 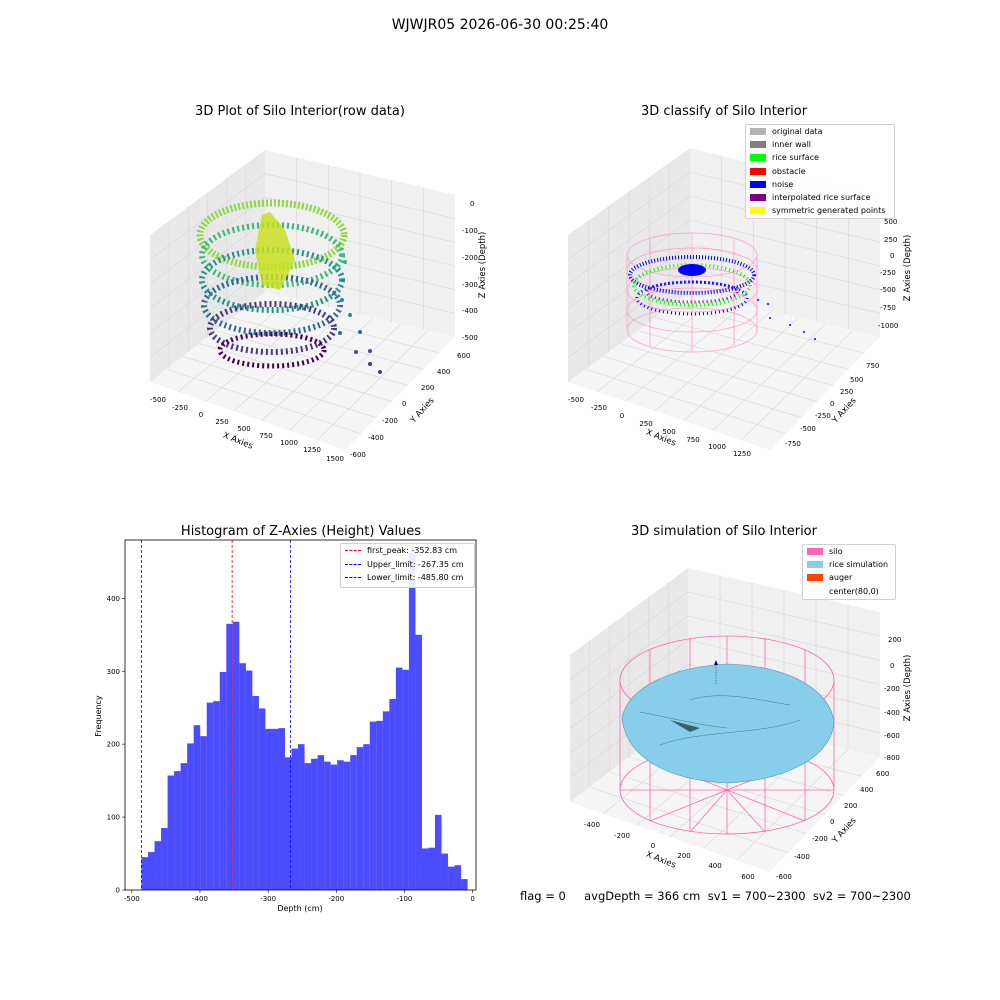 I want to click on raw-ztick: 0, so click(x=472, y=204).